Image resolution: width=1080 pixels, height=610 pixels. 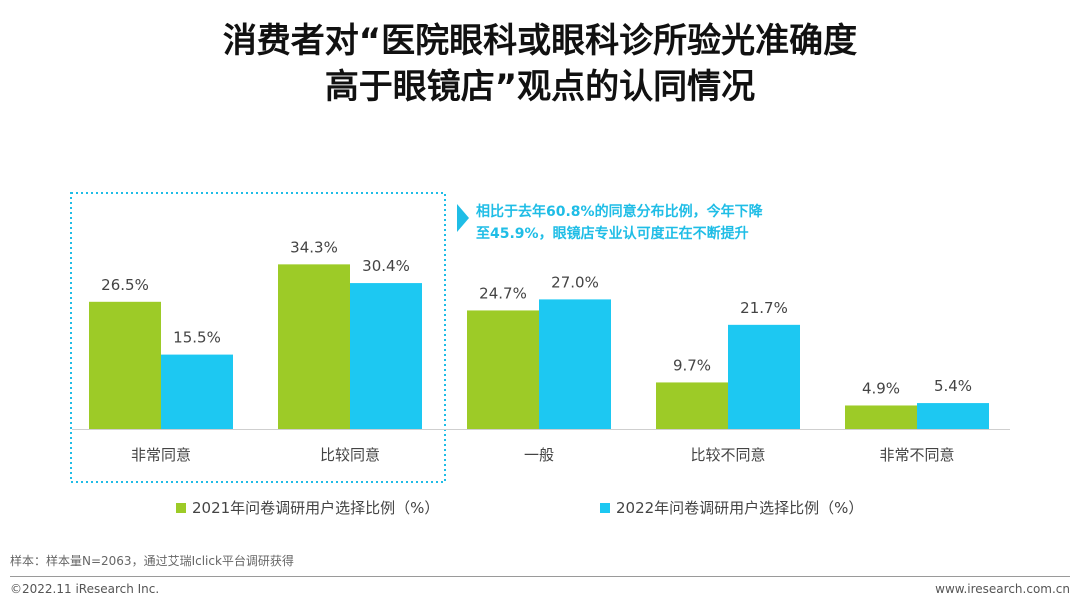 I want to click on callout-line-2: 至45.9%，眼镜店专业认可度正在不断提升, so click(x=612, y=233).